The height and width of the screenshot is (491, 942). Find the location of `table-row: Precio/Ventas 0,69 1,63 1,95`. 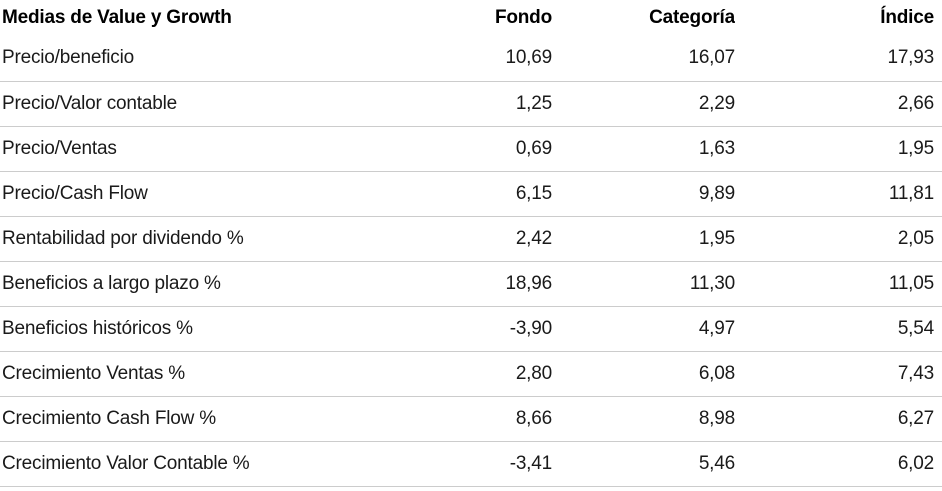

table-row: Precio/Ventas 0,69 1,63 1,95 is located at coordinates (471, 149).